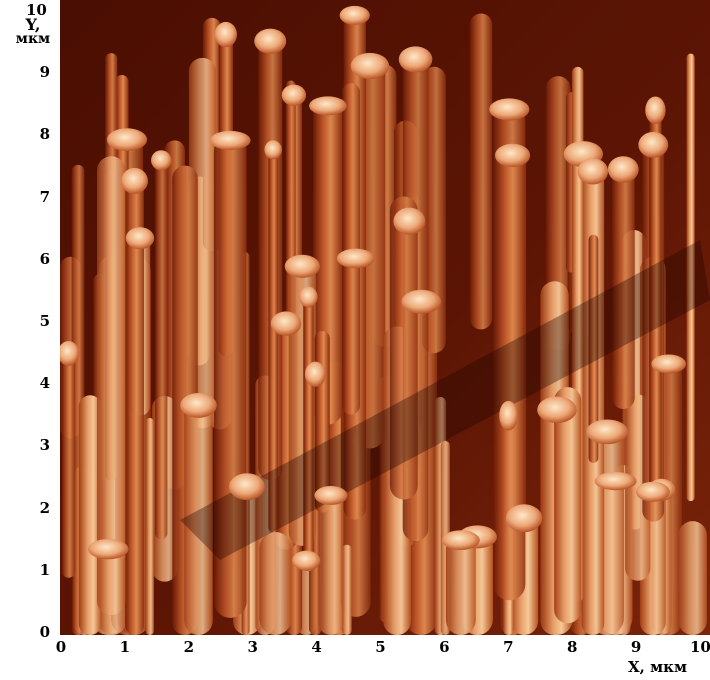 The height and width of the screenshot is (680, 710). What do you see at coordinates (44, 383) in the screenshot?
I see `y-tick-label: 4` at bounding box center [44, 383].